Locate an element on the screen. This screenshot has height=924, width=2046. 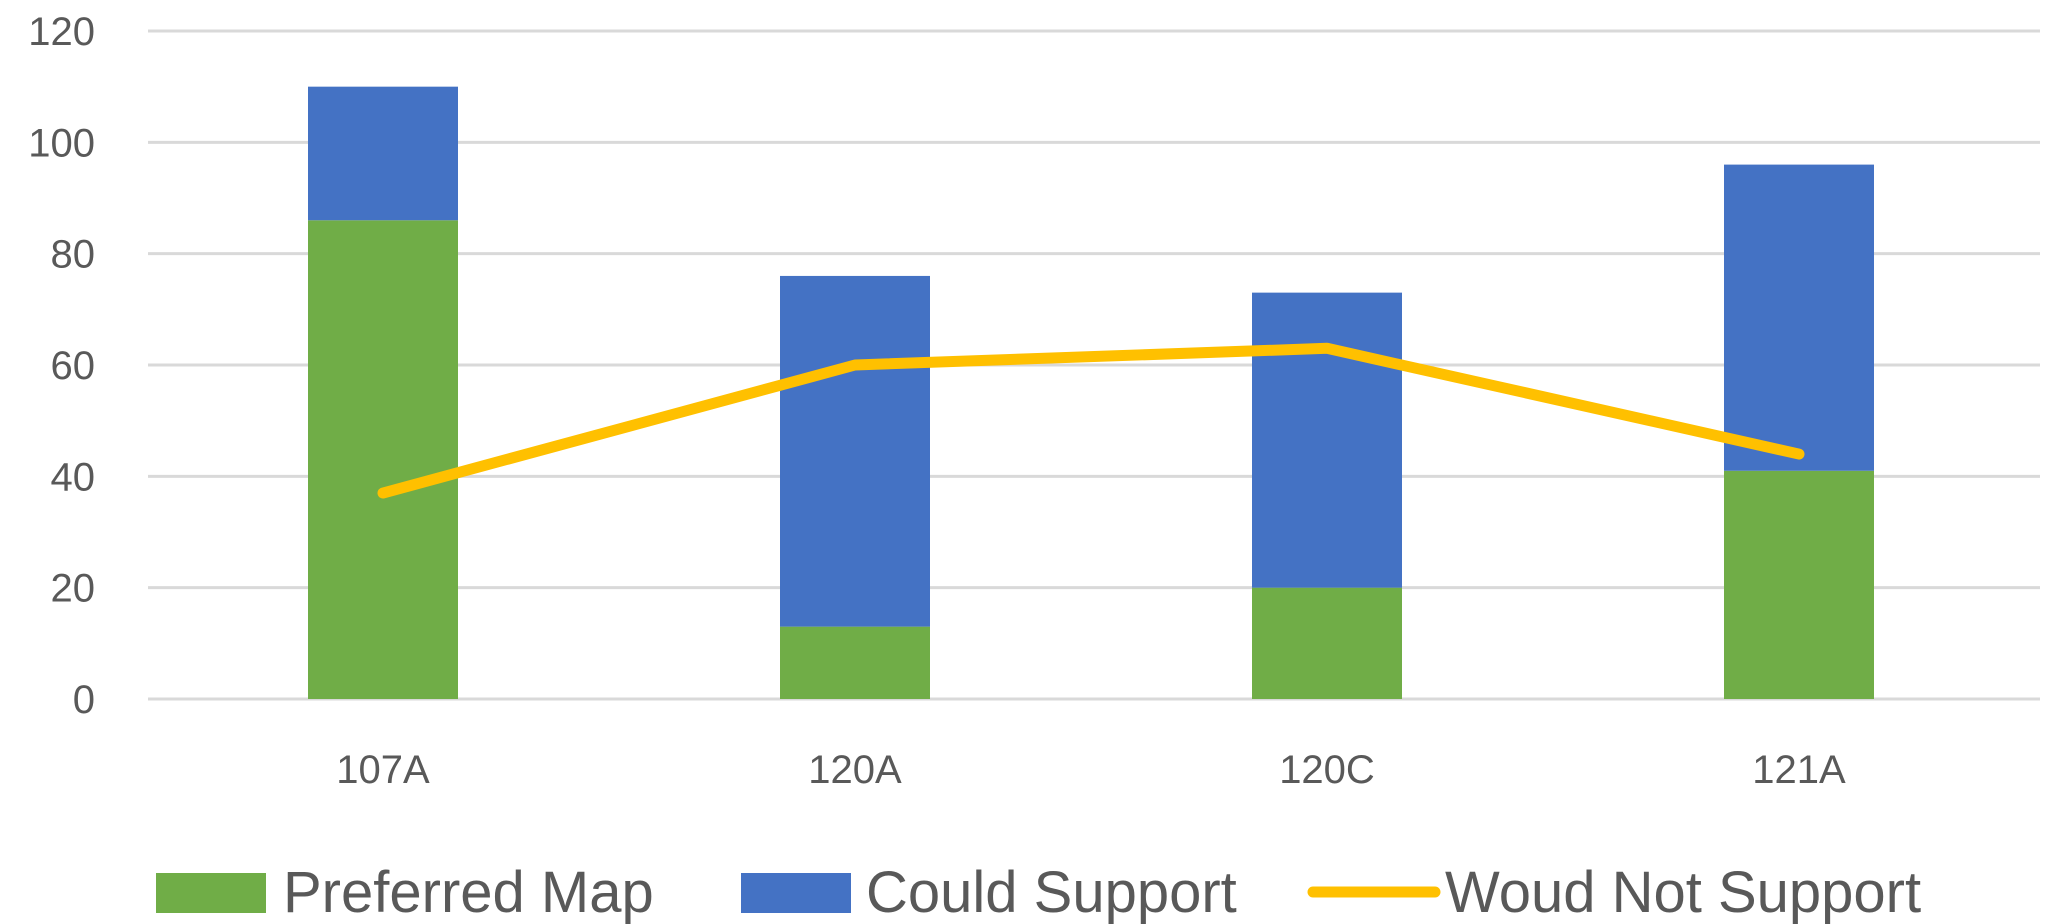
y-axis-ticks: 0 20 40 60 80 100 120 is located at coordinates (61, 366).